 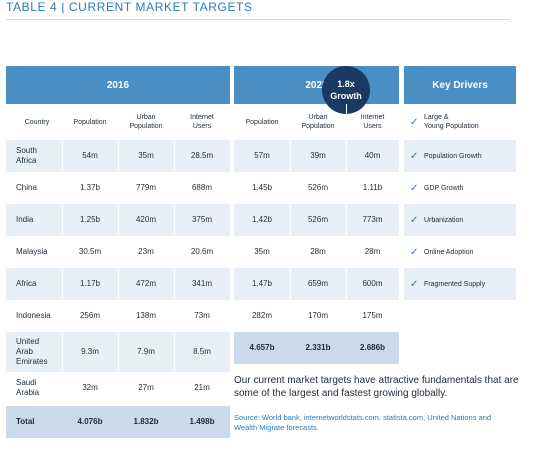 What do you see at coordinates (129, 7) in the screenshot?
I see `table-title: TABLE 4 | CURRENT MARKET TARGETS` at bounding box center [129, 7].